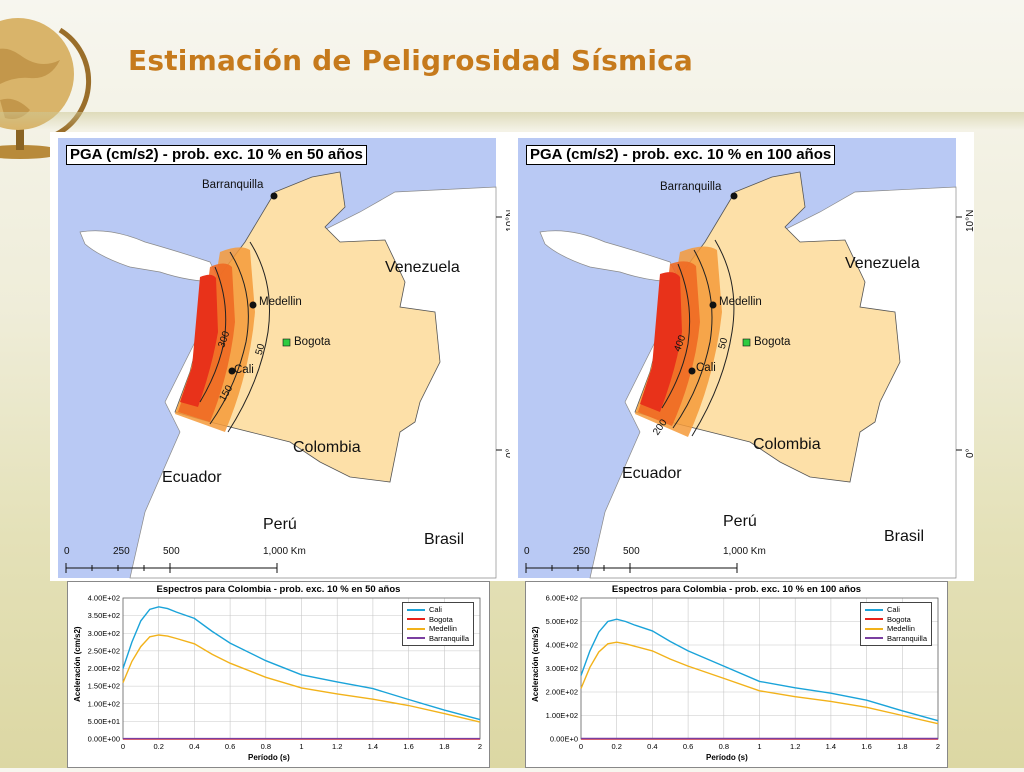 The image size is (1024, 772). I want to click on y-tick-label: 1.50E+02, so click(104, 686).